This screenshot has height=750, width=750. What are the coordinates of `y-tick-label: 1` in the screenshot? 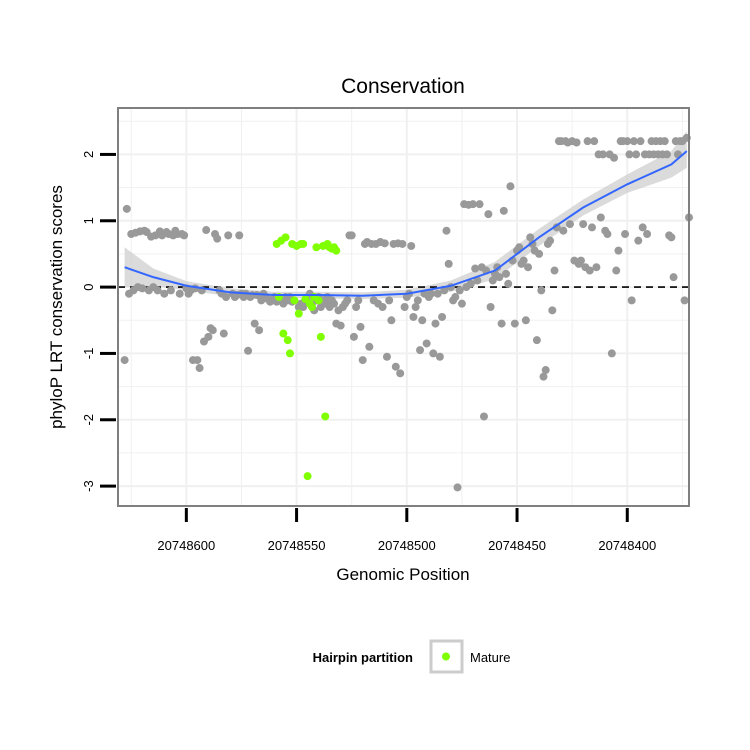 It's located at (88, 220).